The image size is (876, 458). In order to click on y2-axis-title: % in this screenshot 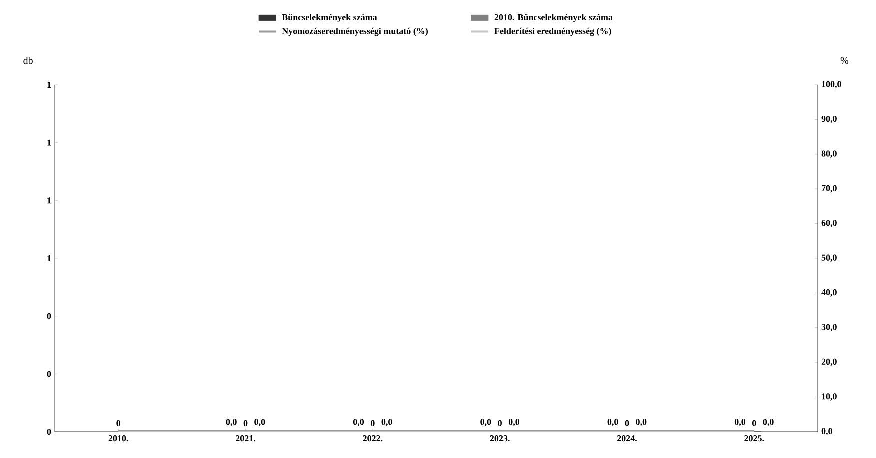, I will do `click(844, 60)`.